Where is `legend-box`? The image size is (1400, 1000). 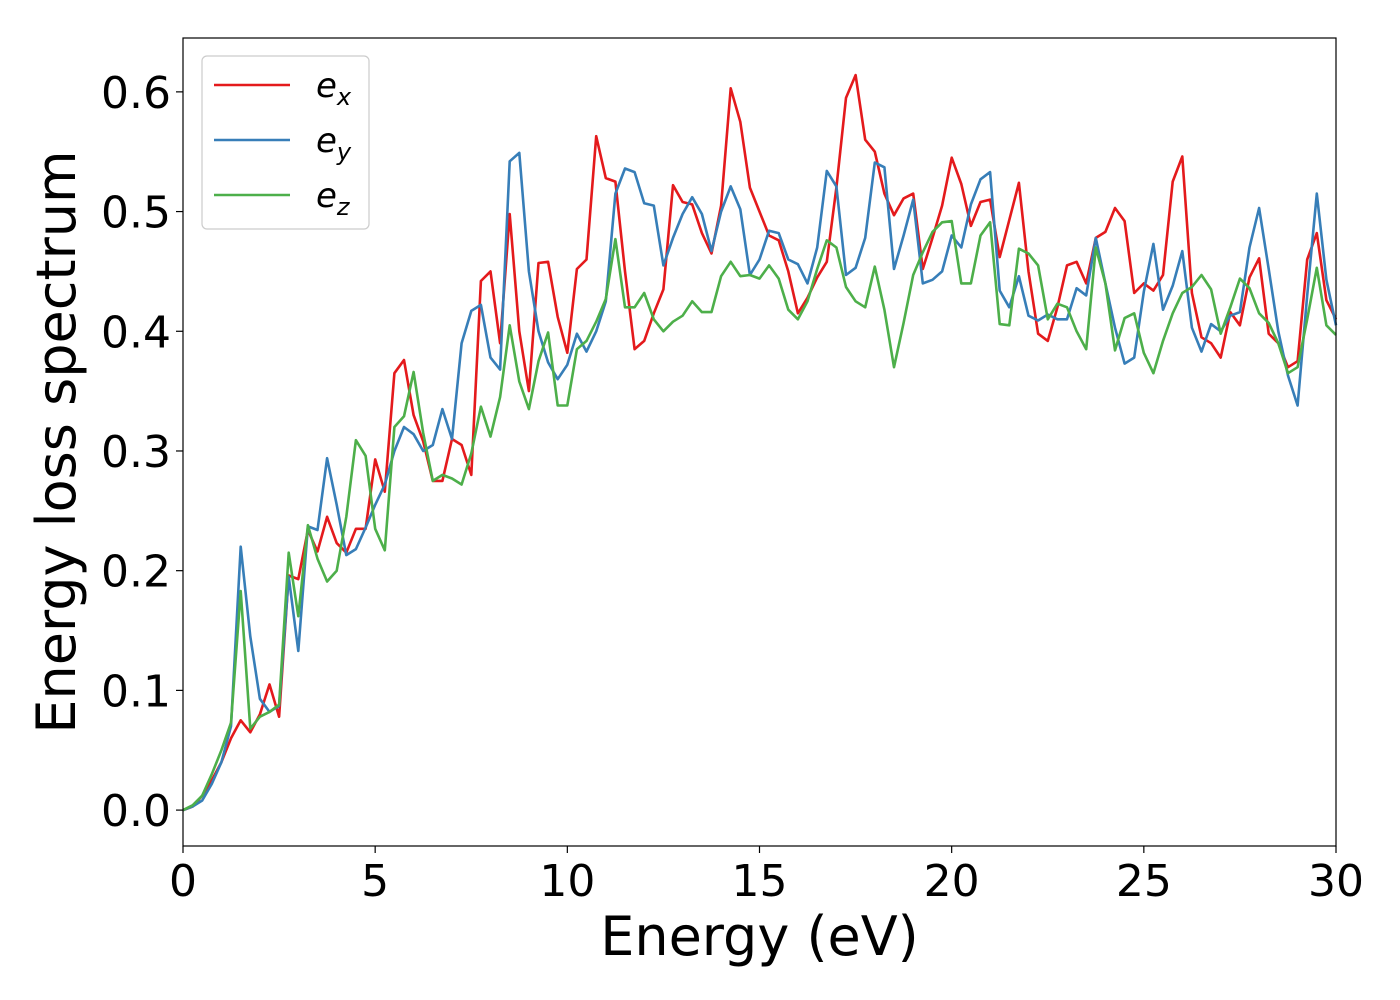 legend-box is located at coordinates (285, 142).